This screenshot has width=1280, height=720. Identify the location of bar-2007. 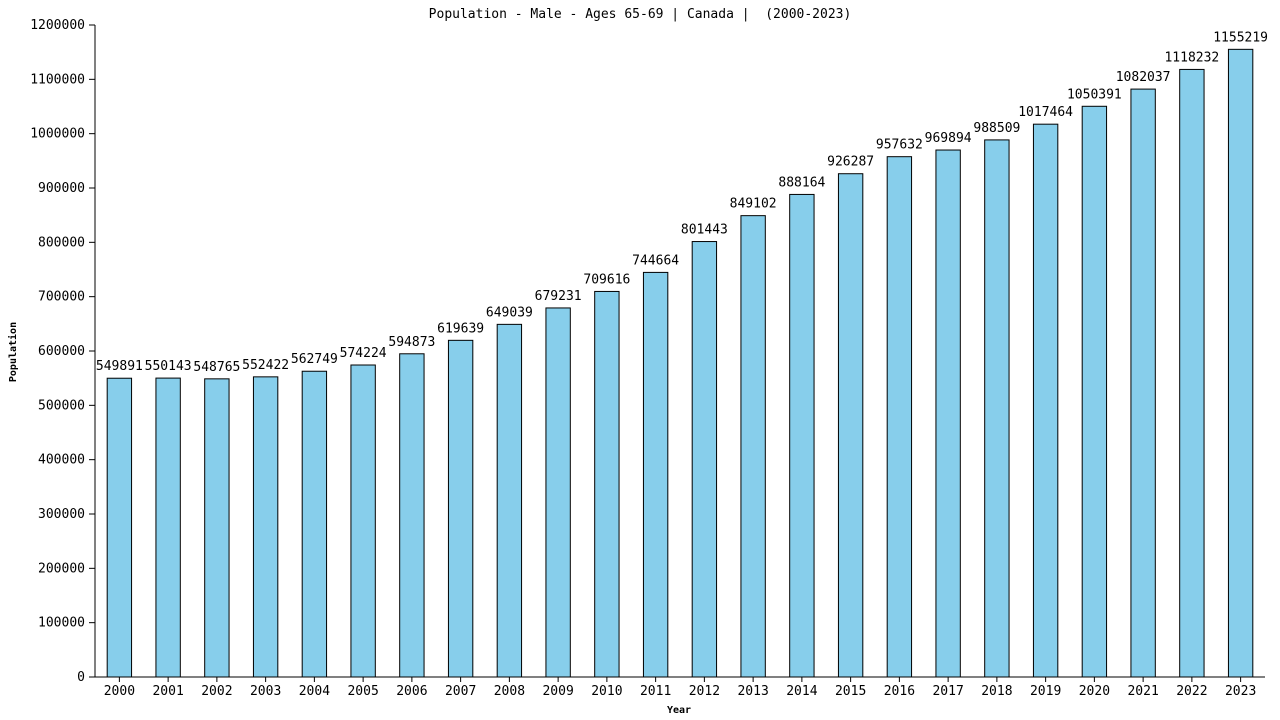
(460, 508).